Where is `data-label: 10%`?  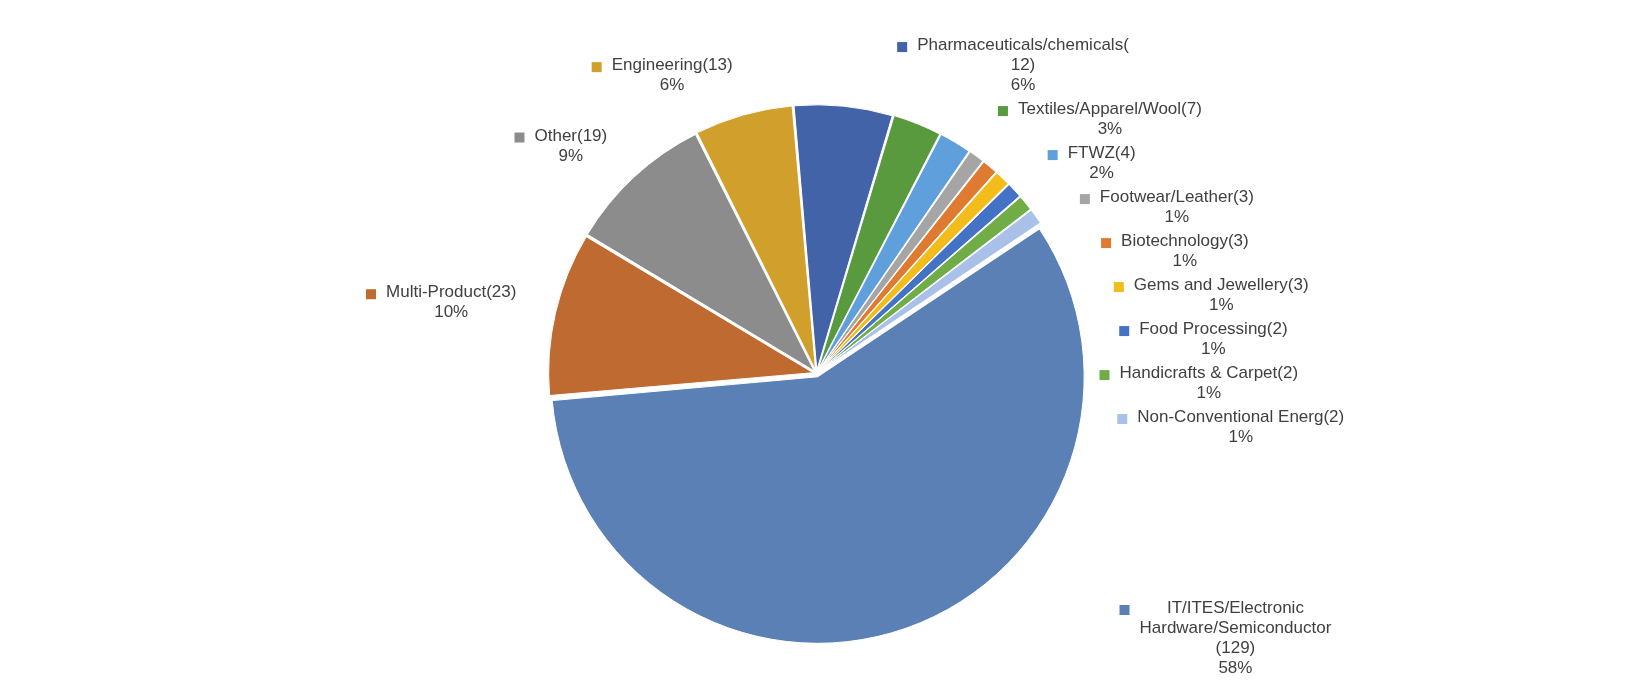 data-label: 10% is located at coordinates (451, 312).